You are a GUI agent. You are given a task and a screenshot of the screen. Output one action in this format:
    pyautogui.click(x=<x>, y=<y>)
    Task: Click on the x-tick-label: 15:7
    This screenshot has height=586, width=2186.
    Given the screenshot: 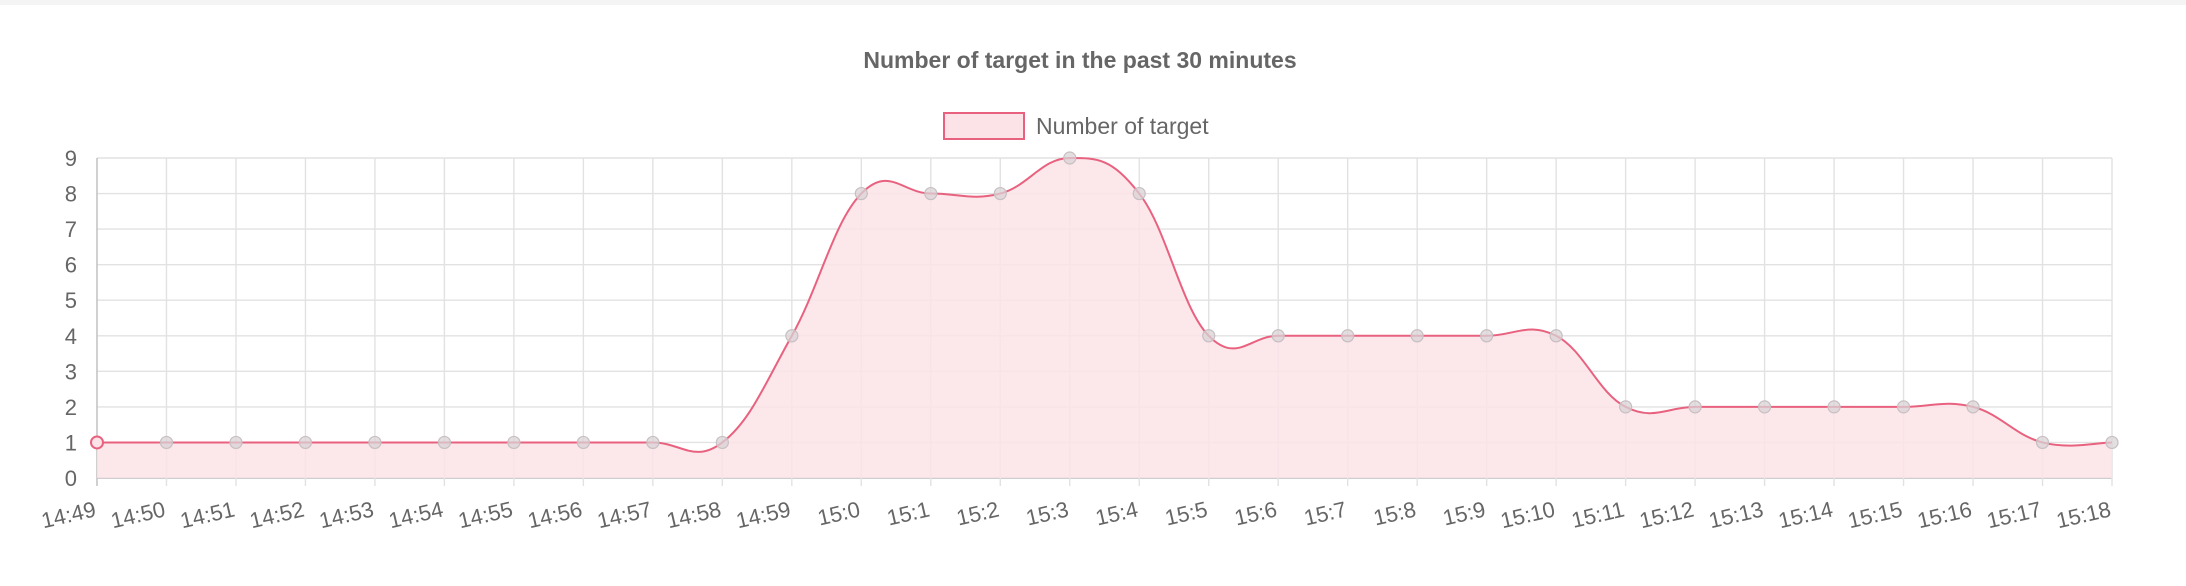 What is the action you would take?
    pyautogui.click(x=1324, y=514)
    